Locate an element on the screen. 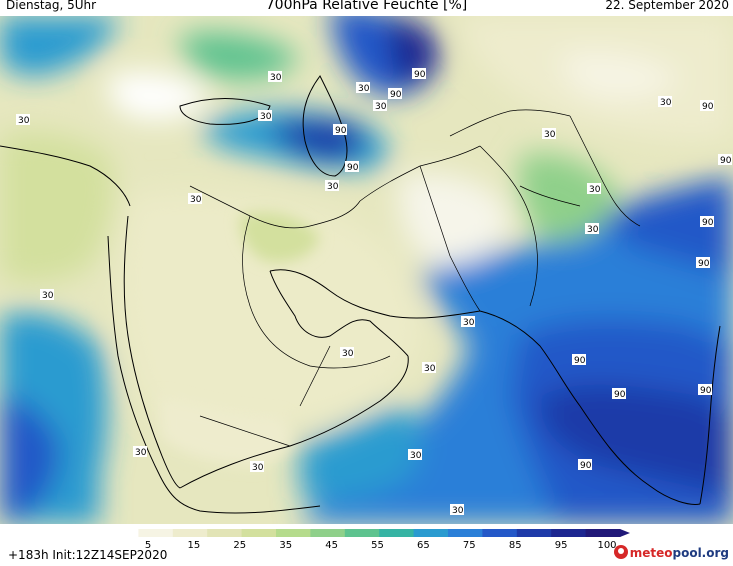 The image size is (733, 566). colorbar-tick-label: 100 is located at coordinates (606, 544).